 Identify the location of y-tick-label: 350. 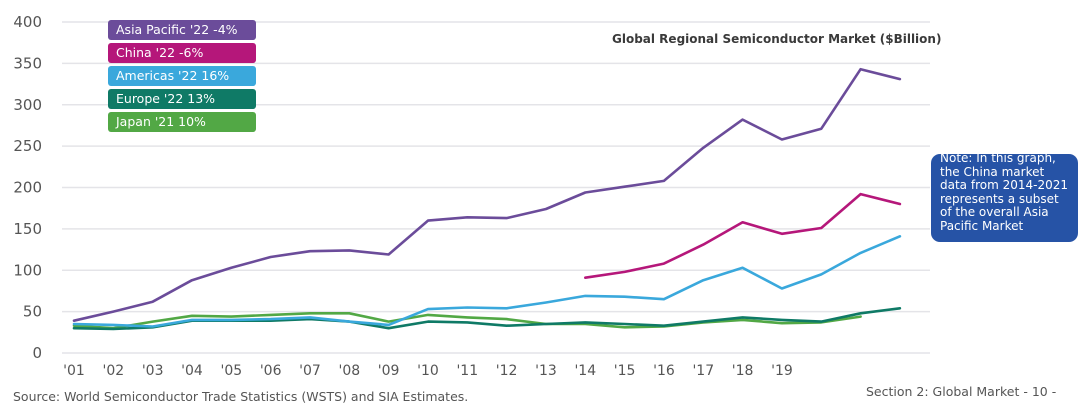
(27, 63).